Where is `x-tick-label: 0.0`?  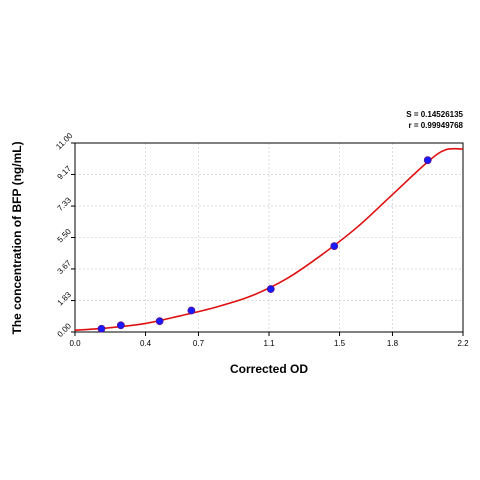 x-tick-label: 0.0 is located at coordinates (75, 343).